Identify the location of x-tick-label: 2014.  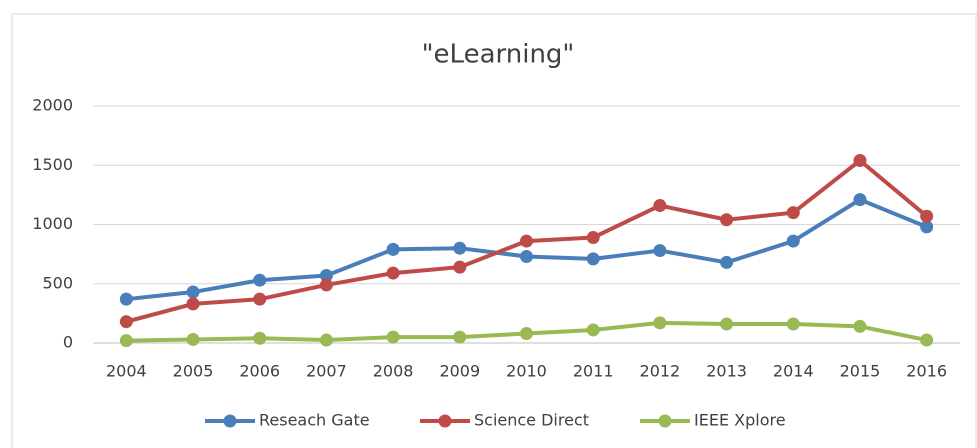
(793, 371).